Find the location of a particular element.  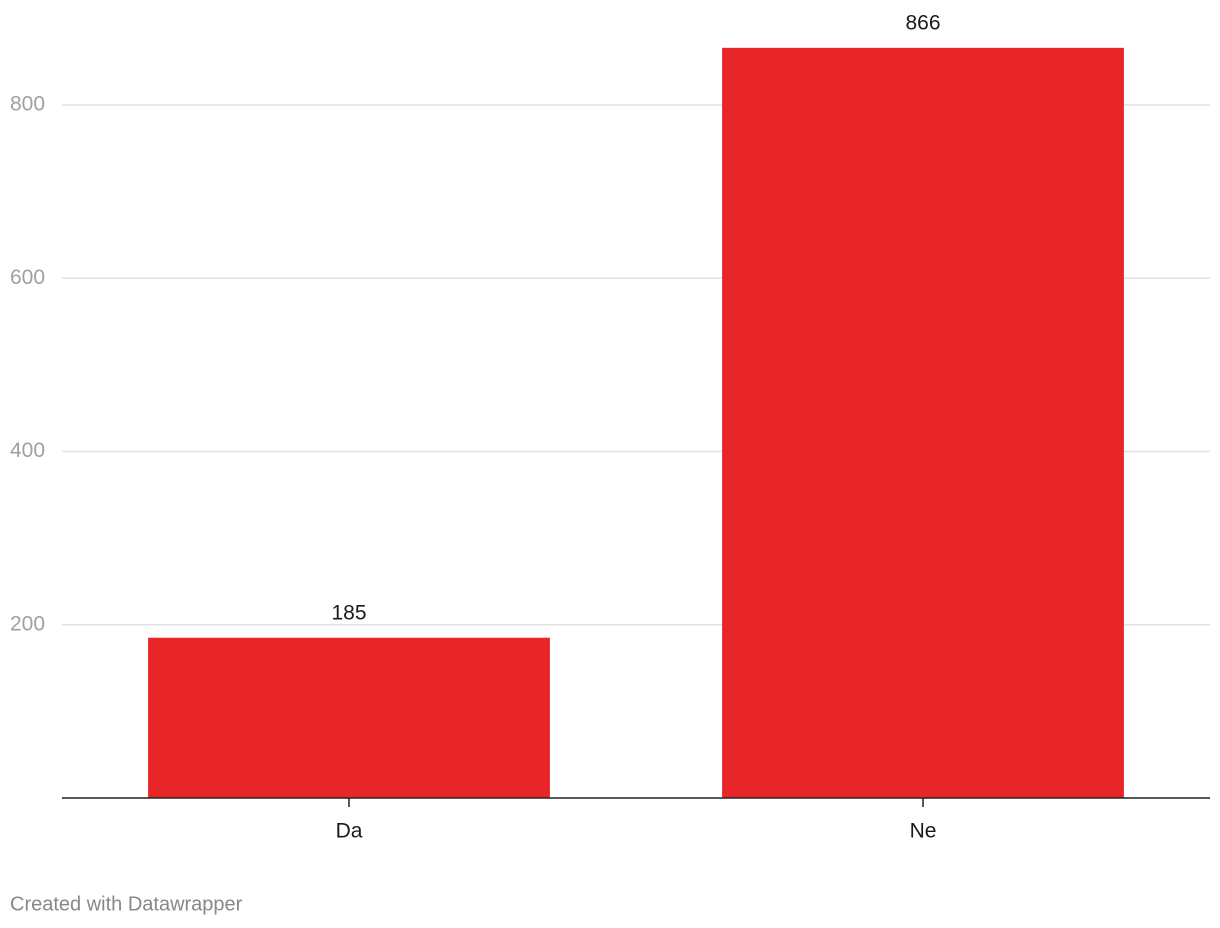

y-tick-label: 200 is located at coordinates (27, 623).